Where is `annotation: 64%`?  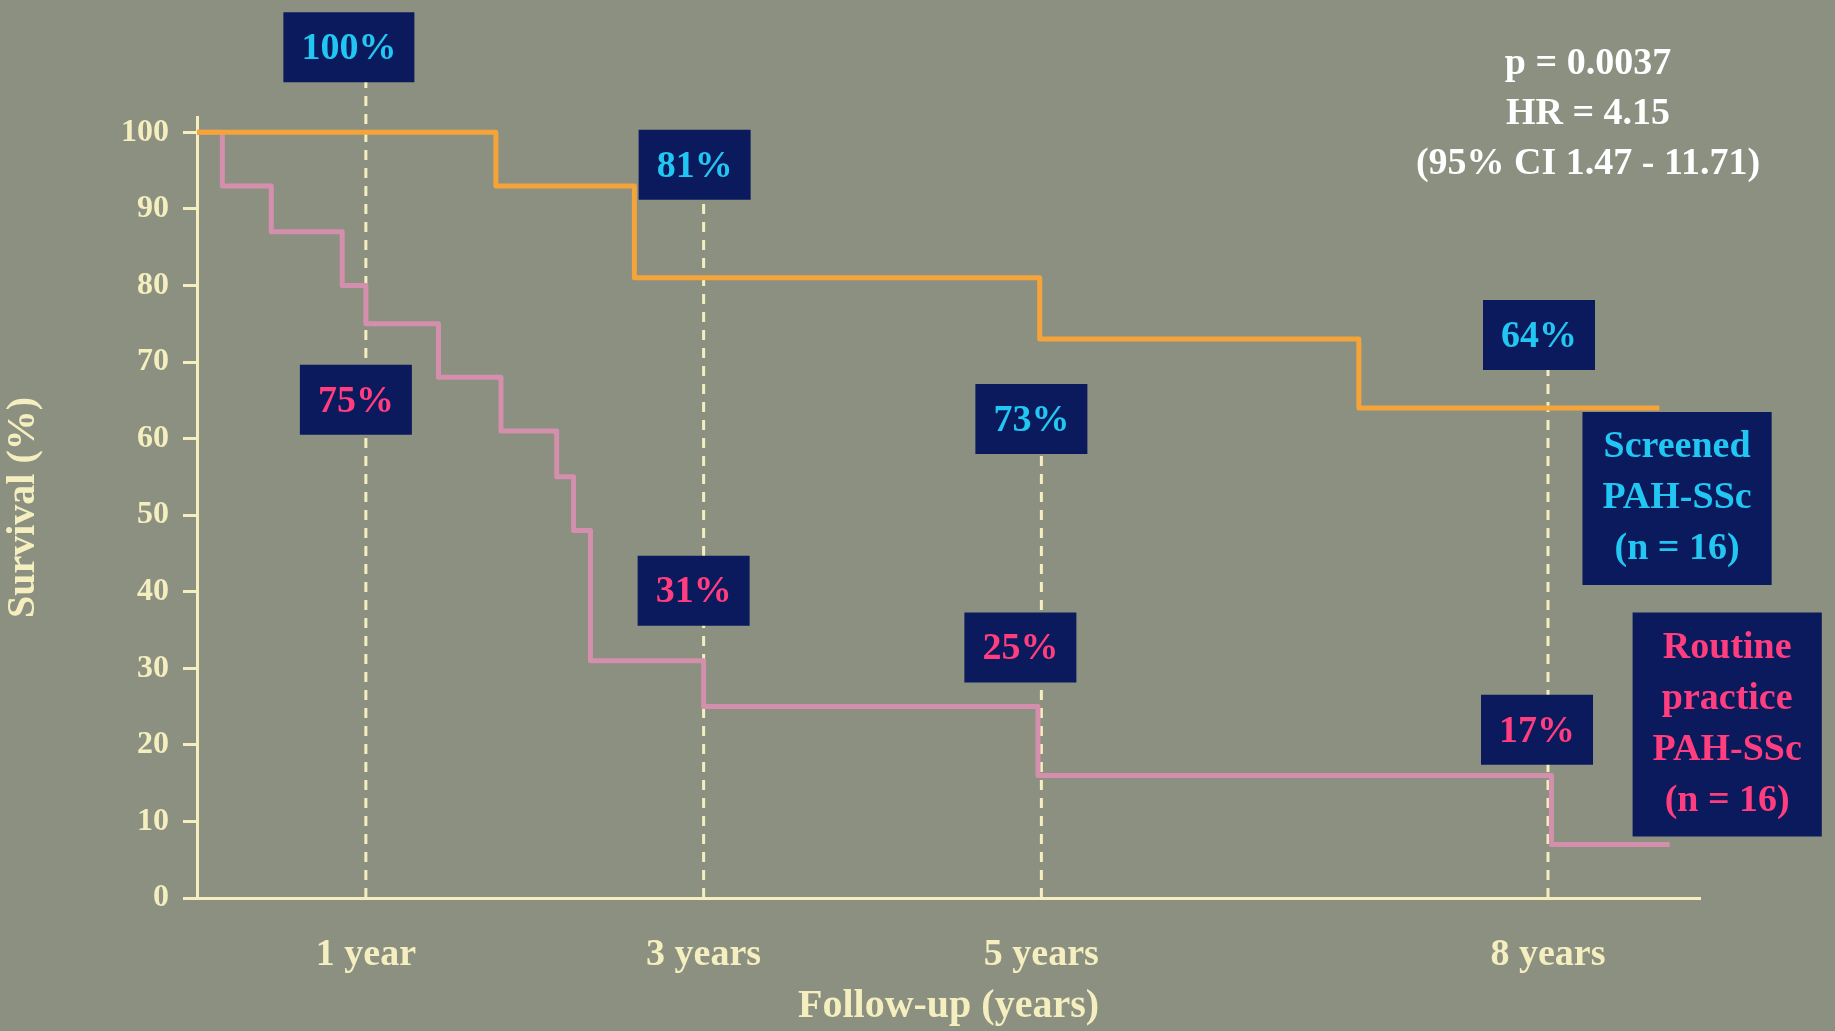 annotation: 64% is located at coordinates (1539, 333).